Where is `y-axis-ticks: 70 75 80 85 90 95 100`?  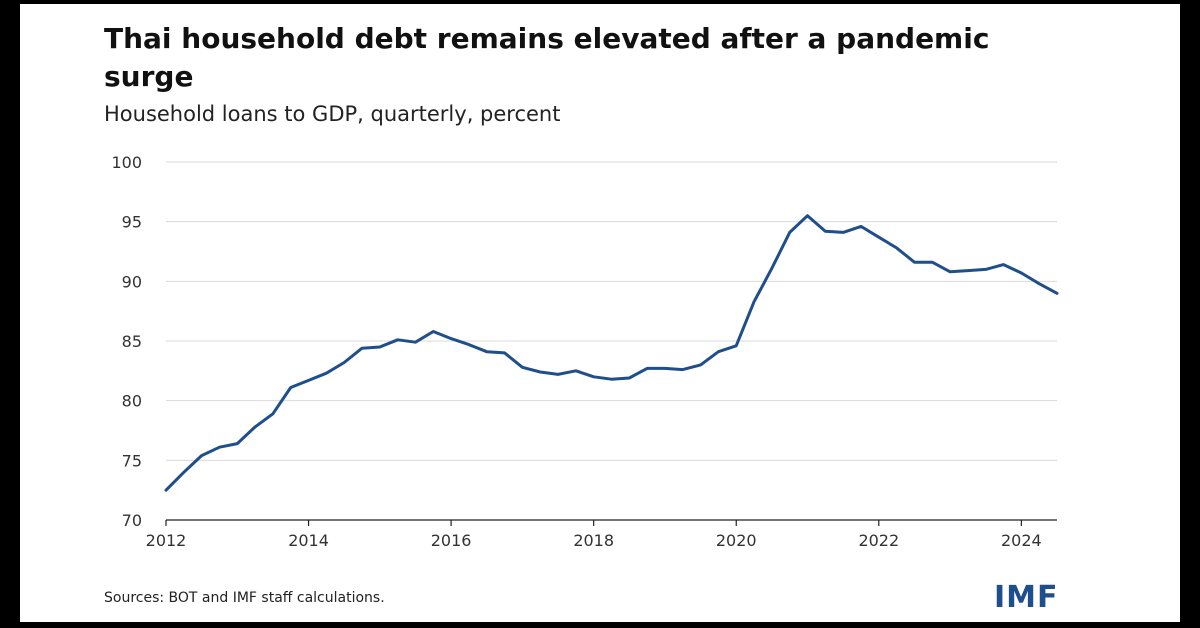 y-axis-ticks: 70 75 80 85 90 95 100 is located at coordinates (126, 341).